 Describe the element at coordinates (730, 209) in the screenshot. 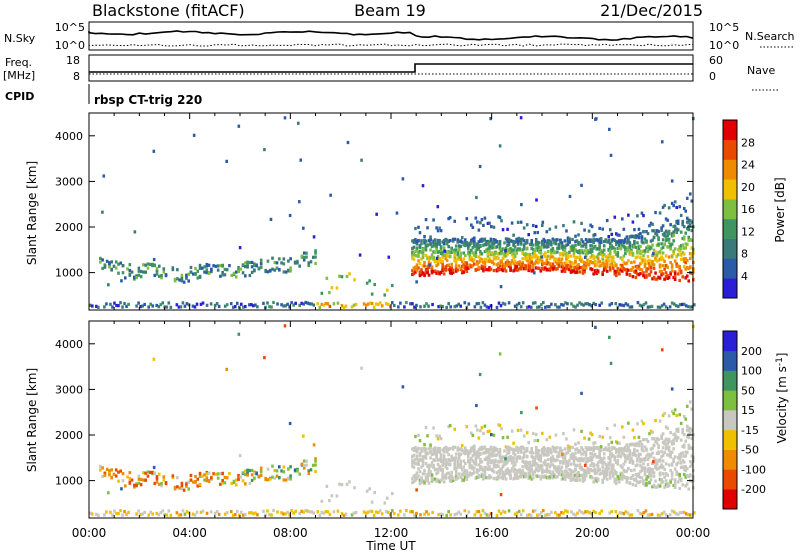

I see `power-colorbar-segment` at that location.